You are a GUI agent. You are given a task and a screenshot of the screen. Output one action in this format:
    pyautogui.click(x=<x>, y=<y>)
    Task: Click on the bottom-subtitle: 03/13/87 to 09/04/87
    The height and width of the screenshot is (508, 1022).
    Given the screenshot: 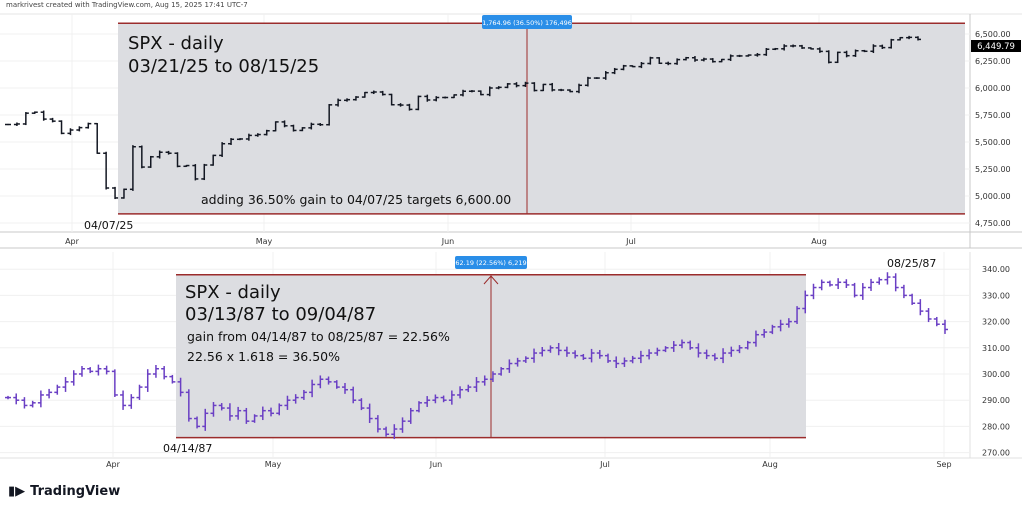 What is the action you would take?
    pyautogui.click(x=280, y=314)
    